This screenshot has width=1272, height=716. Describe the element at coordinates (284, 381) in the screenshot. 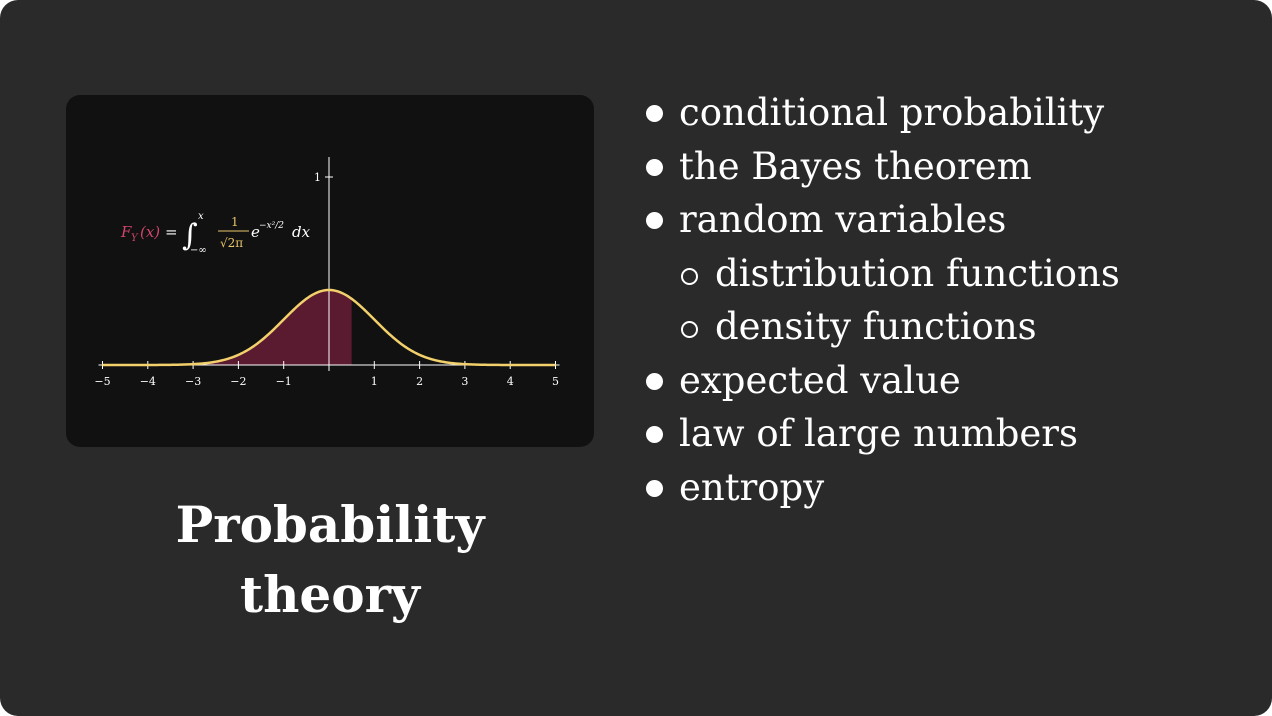

I see `x-tick-label: −1` at that location.